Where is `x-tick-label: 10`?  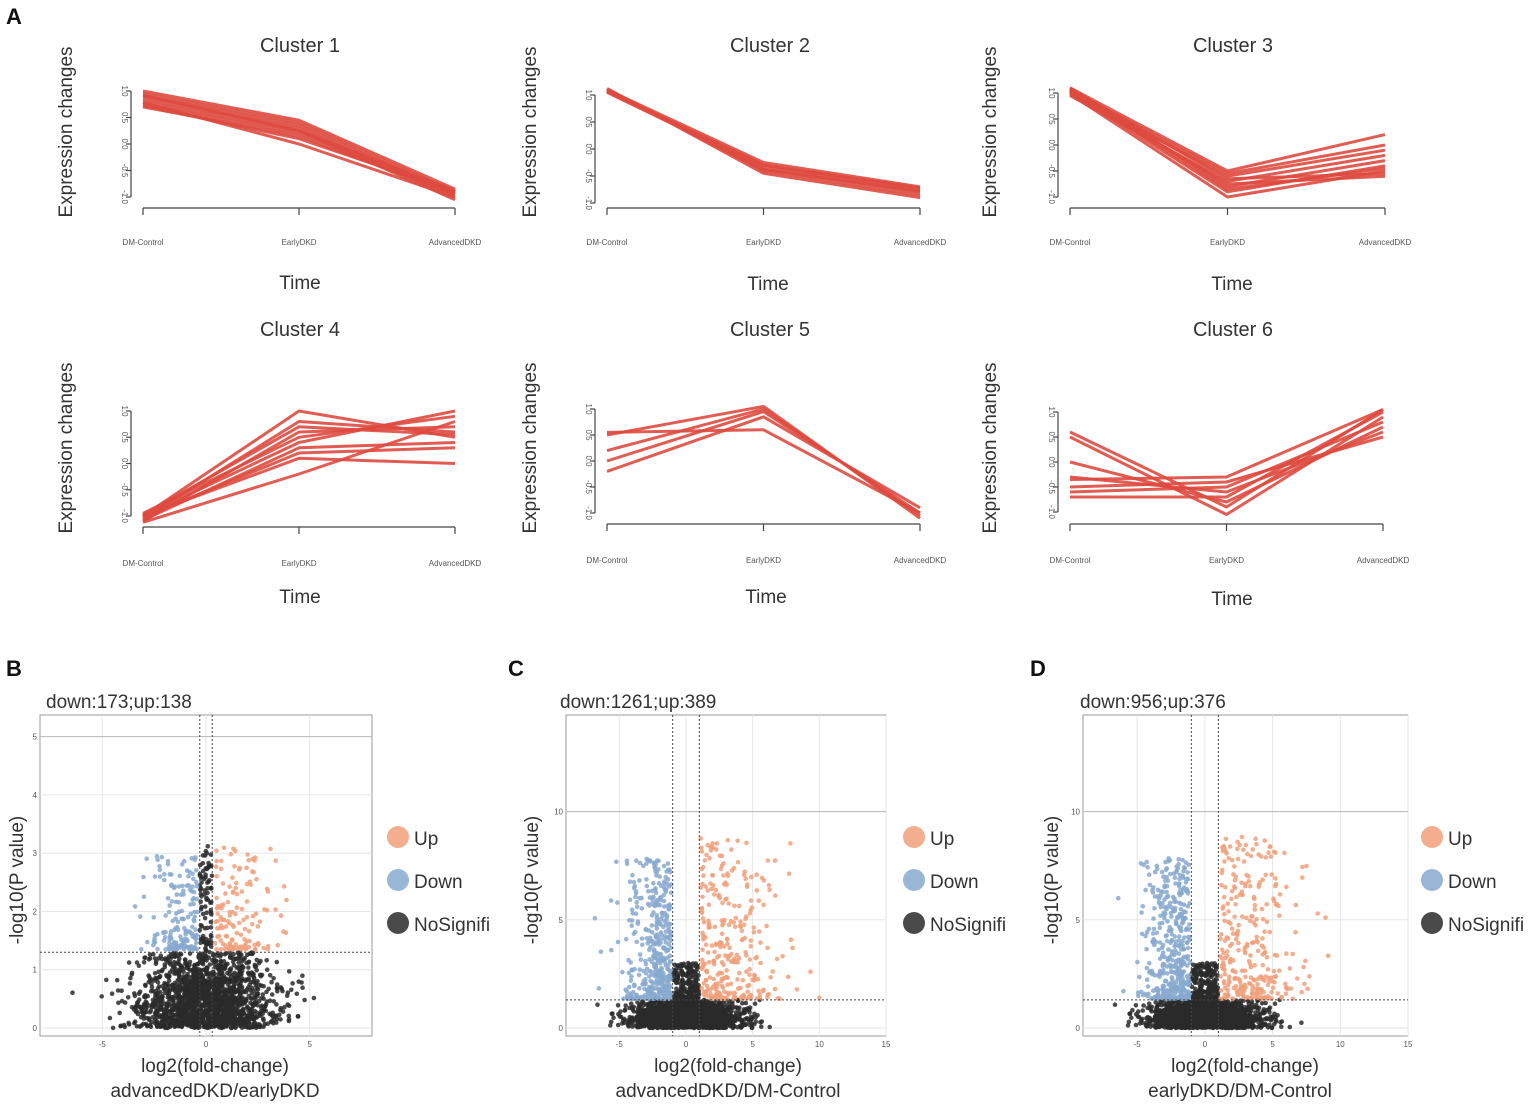
x-tick-label: 10 is located at coordinates (819, 1044).